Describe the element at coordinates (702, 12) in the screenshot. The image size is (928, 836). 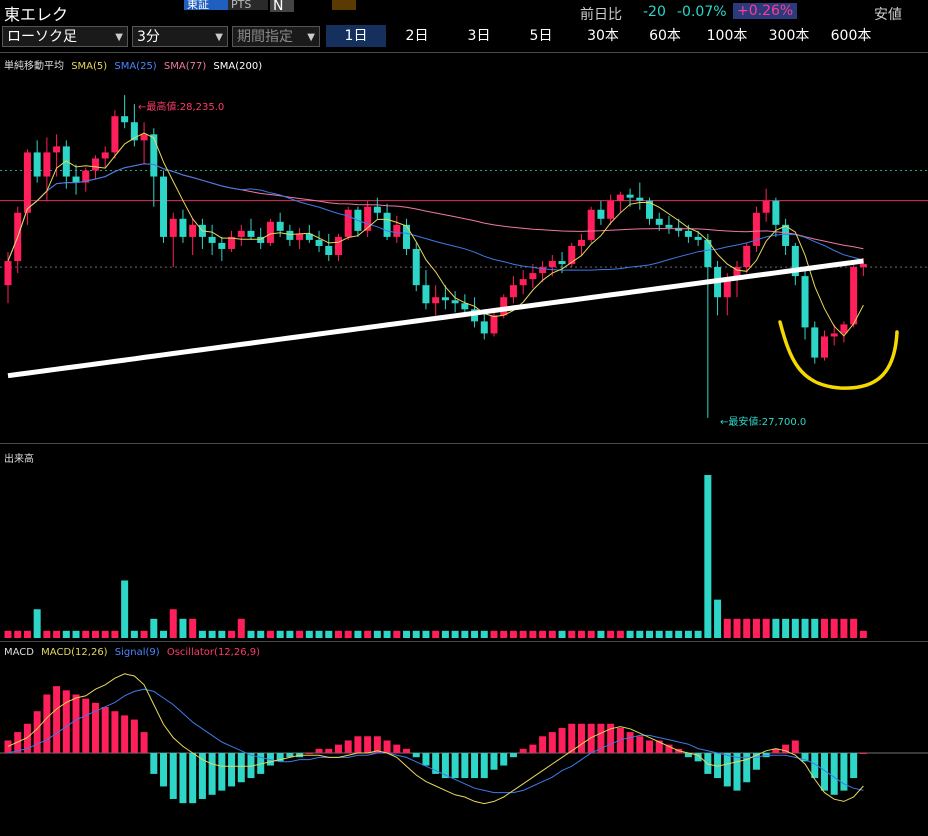
I see `change-percent: -0.07%` at that location.